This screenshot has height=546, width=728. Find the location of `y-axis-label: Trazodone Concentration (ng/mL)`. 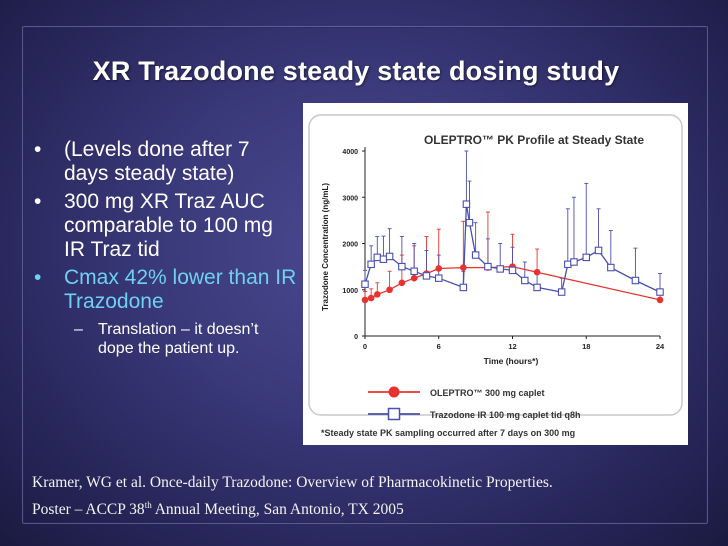

y-axis-label: Trazodone Concentration (ng/mL) is located at coordinates (325, 247).